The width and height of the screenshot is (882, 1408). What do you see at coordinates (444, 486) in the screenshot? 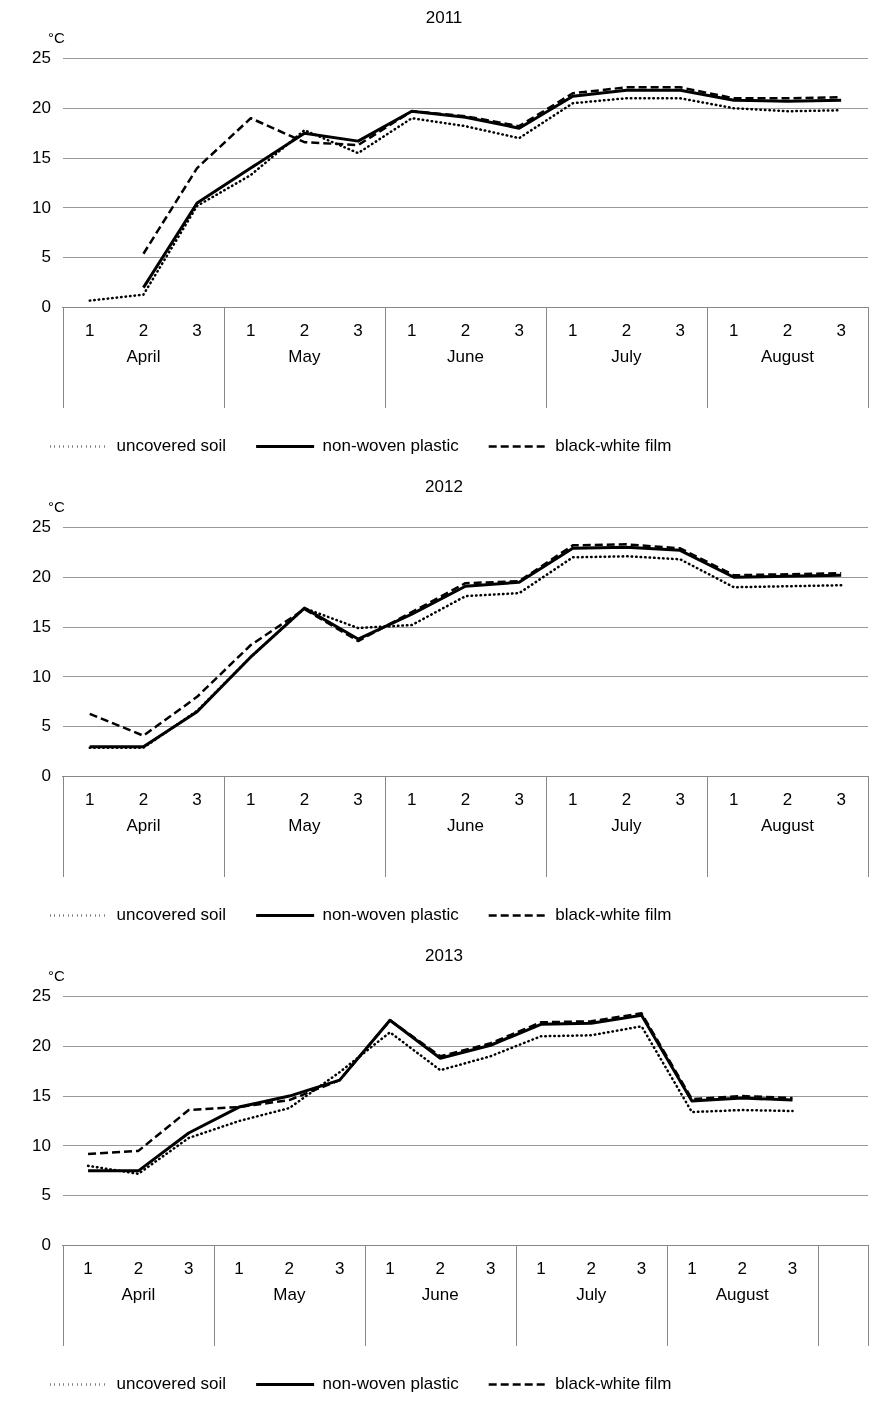
I see `chart-title: 2012` at bounding box center [444, 486].